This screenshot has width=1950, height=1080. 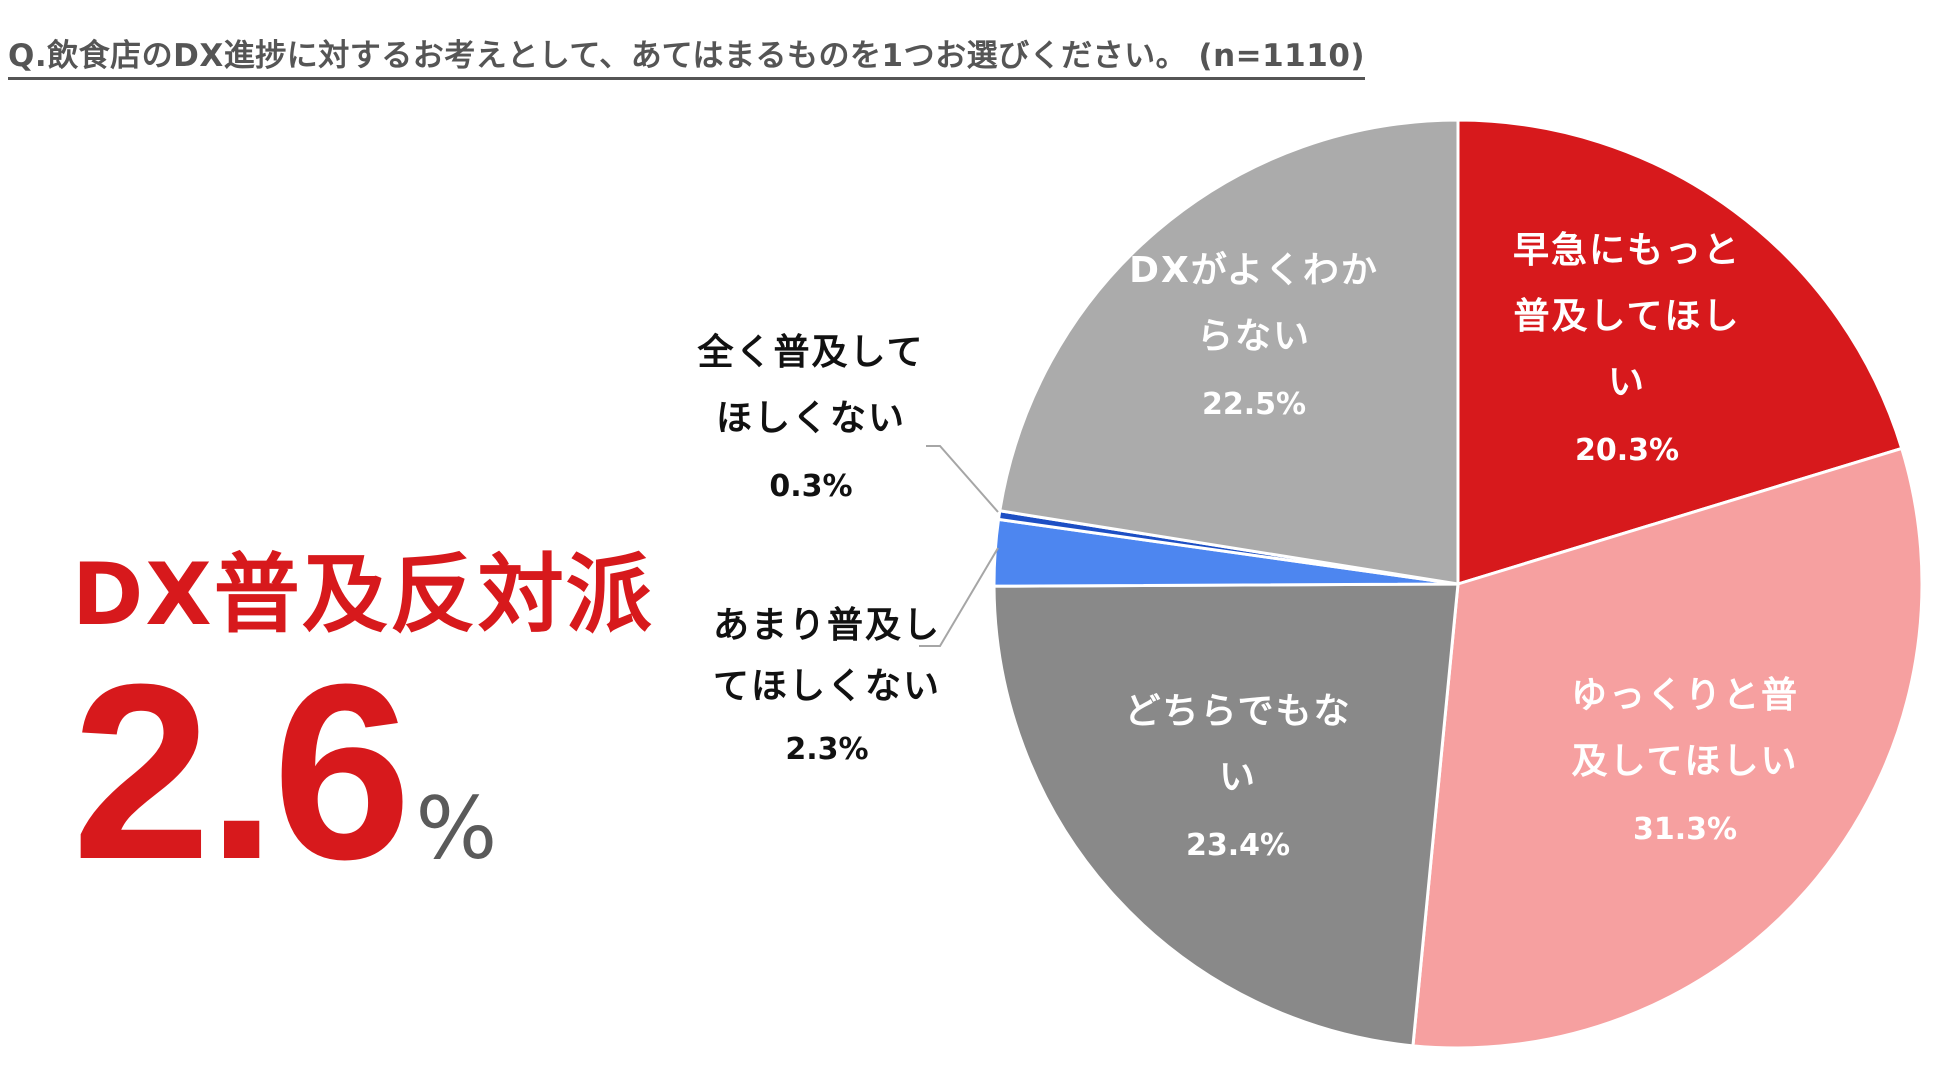 What do you see at coordinates (363, 595) in the screenshot?
I see `callout-title: DX普及反対派` at bounding box center [363, 595].